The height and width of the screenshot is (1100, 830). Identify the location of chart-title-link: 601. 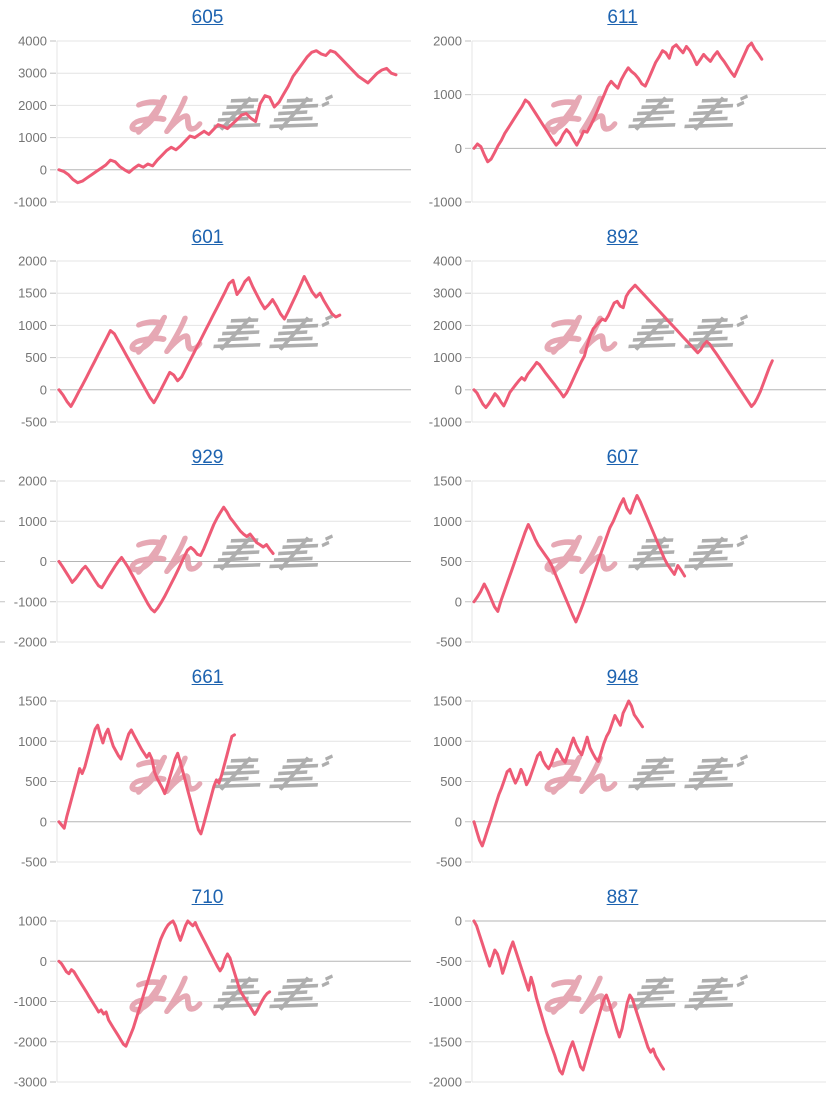
(207, 237).